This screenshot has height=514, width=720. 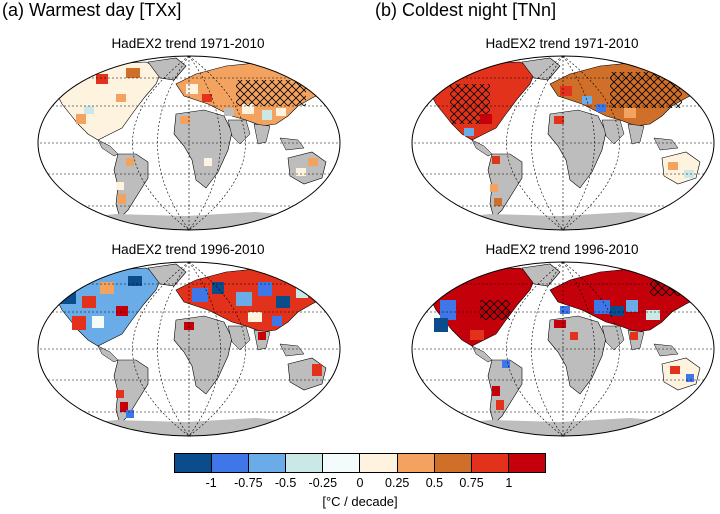 What do you see at coordinates (167, 69) in the screenshot?
I see `land-greenland` at bounding box center [167, 69].